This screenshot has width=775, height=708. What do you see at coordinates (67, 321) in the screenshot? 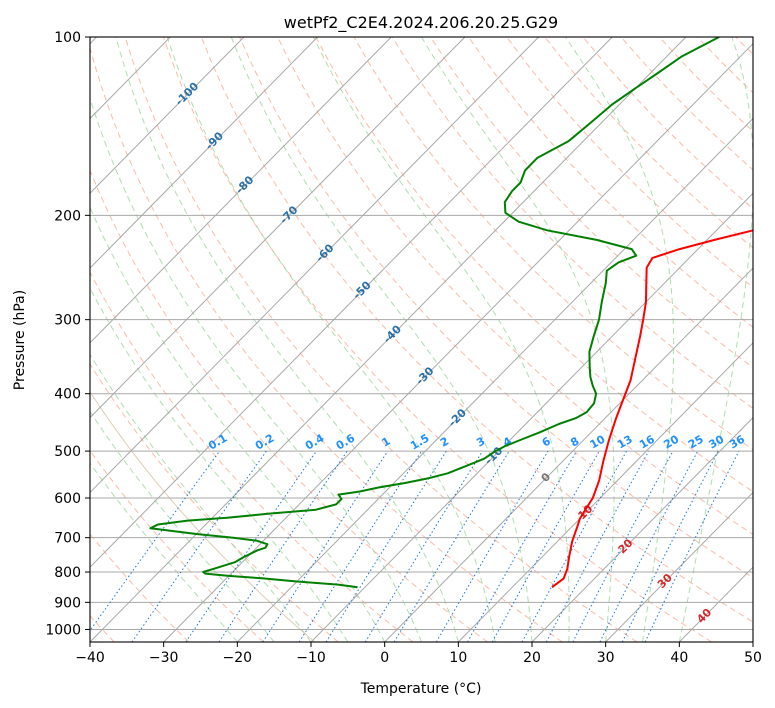
I see `y-tick-label: 300` at bounding box center [67, 321].